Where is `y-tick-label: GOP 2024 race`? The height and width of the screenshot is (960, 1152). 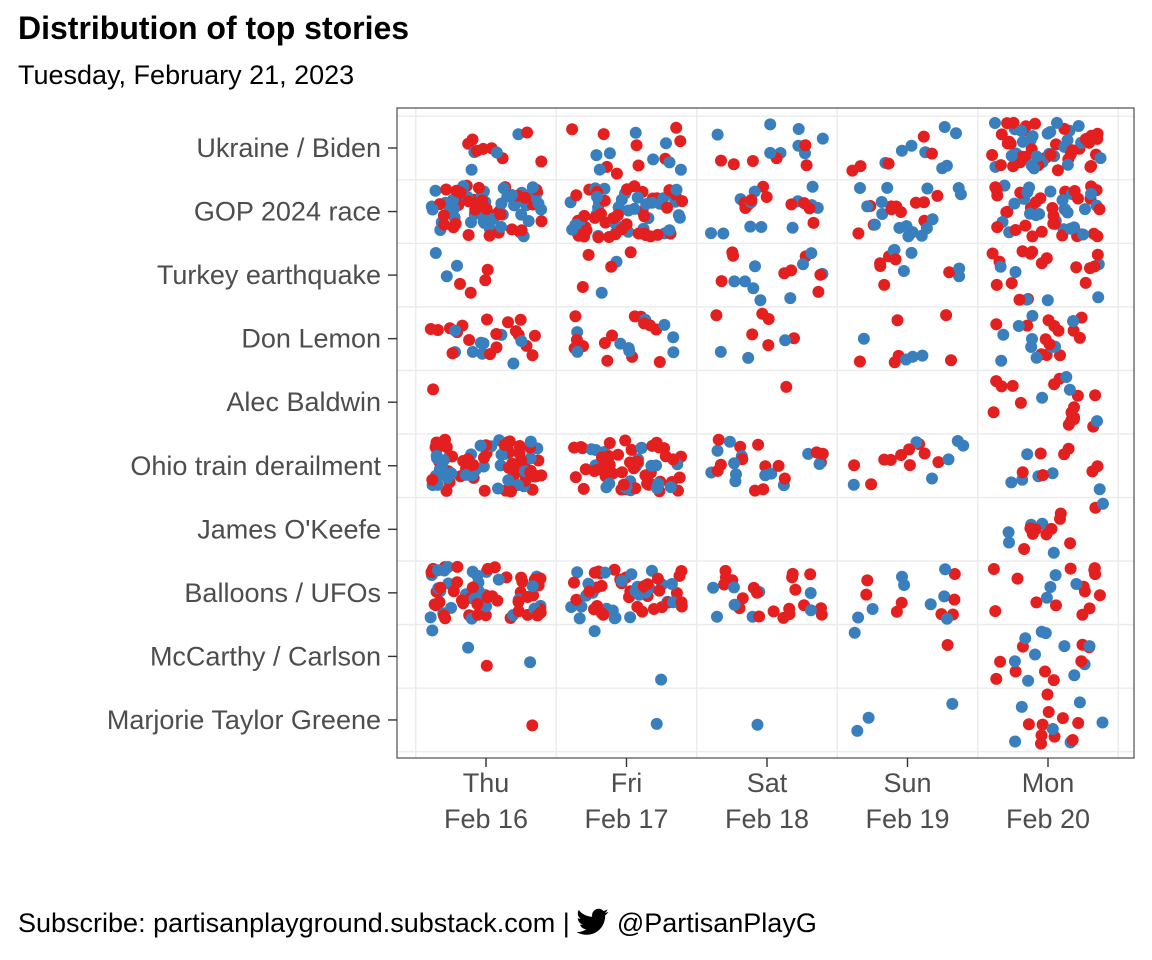
y-tick-label: GOP 2024 race is located at coordinates (287, 212).